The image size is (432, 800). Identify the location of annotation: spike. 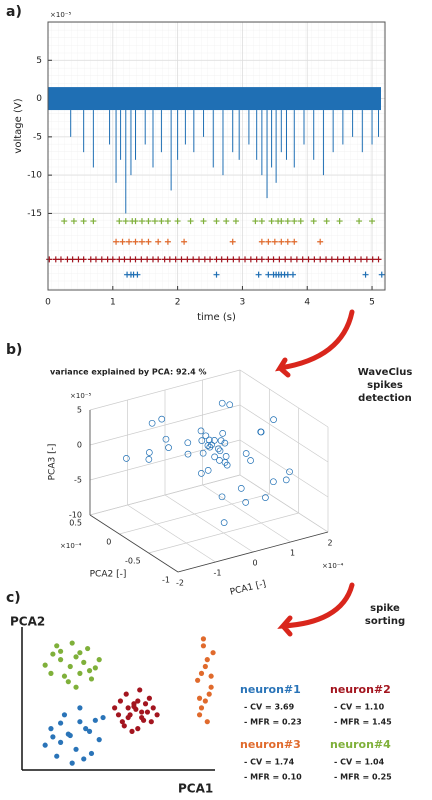
(385, 608).